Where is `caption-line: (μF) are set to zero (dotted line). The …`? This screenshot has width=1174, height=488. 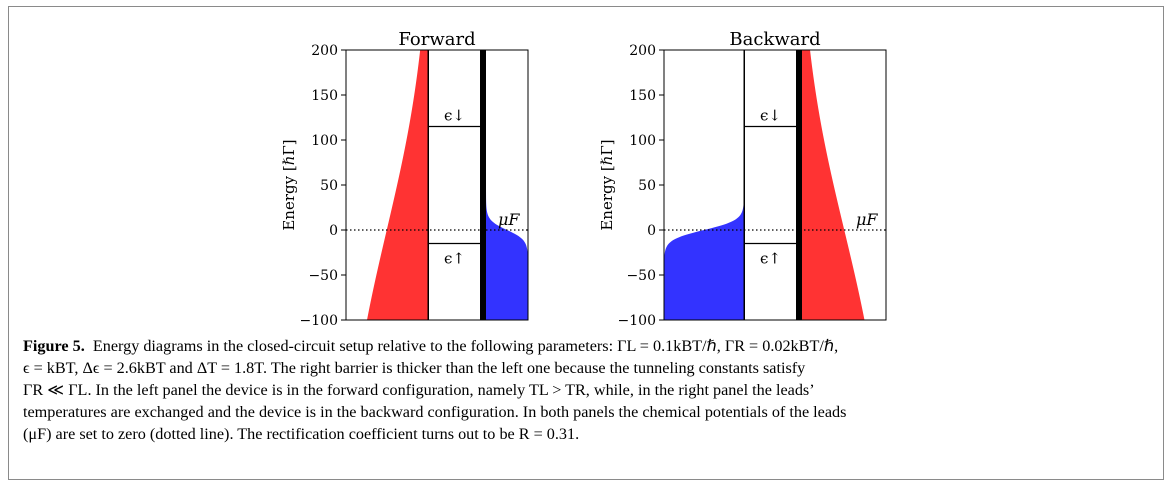 caption-line: (μF) are set to zero (dotted line). The … is located at coordinates (301, 434).